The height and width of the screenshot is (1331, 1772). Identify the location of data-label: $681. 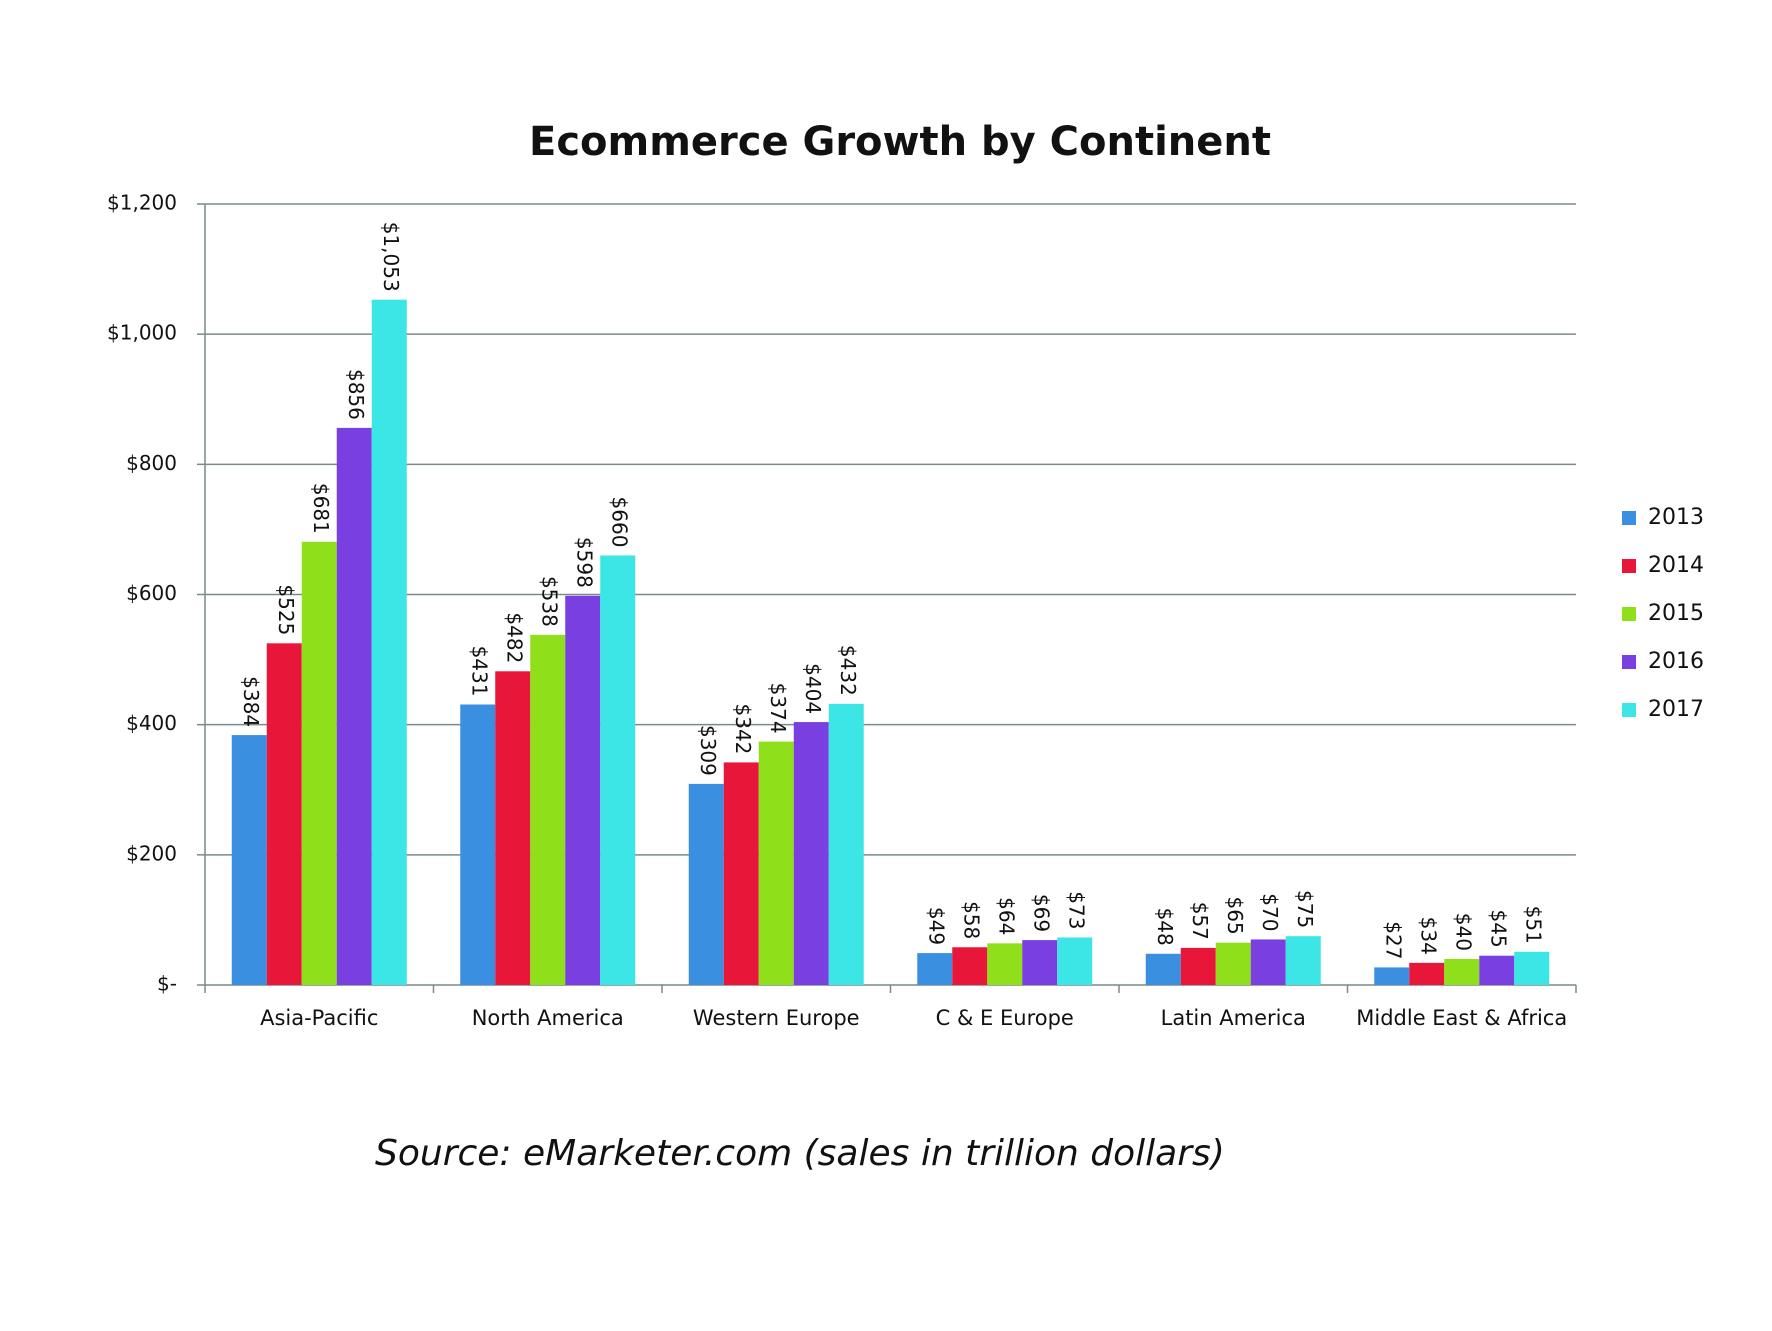
(321, 508).